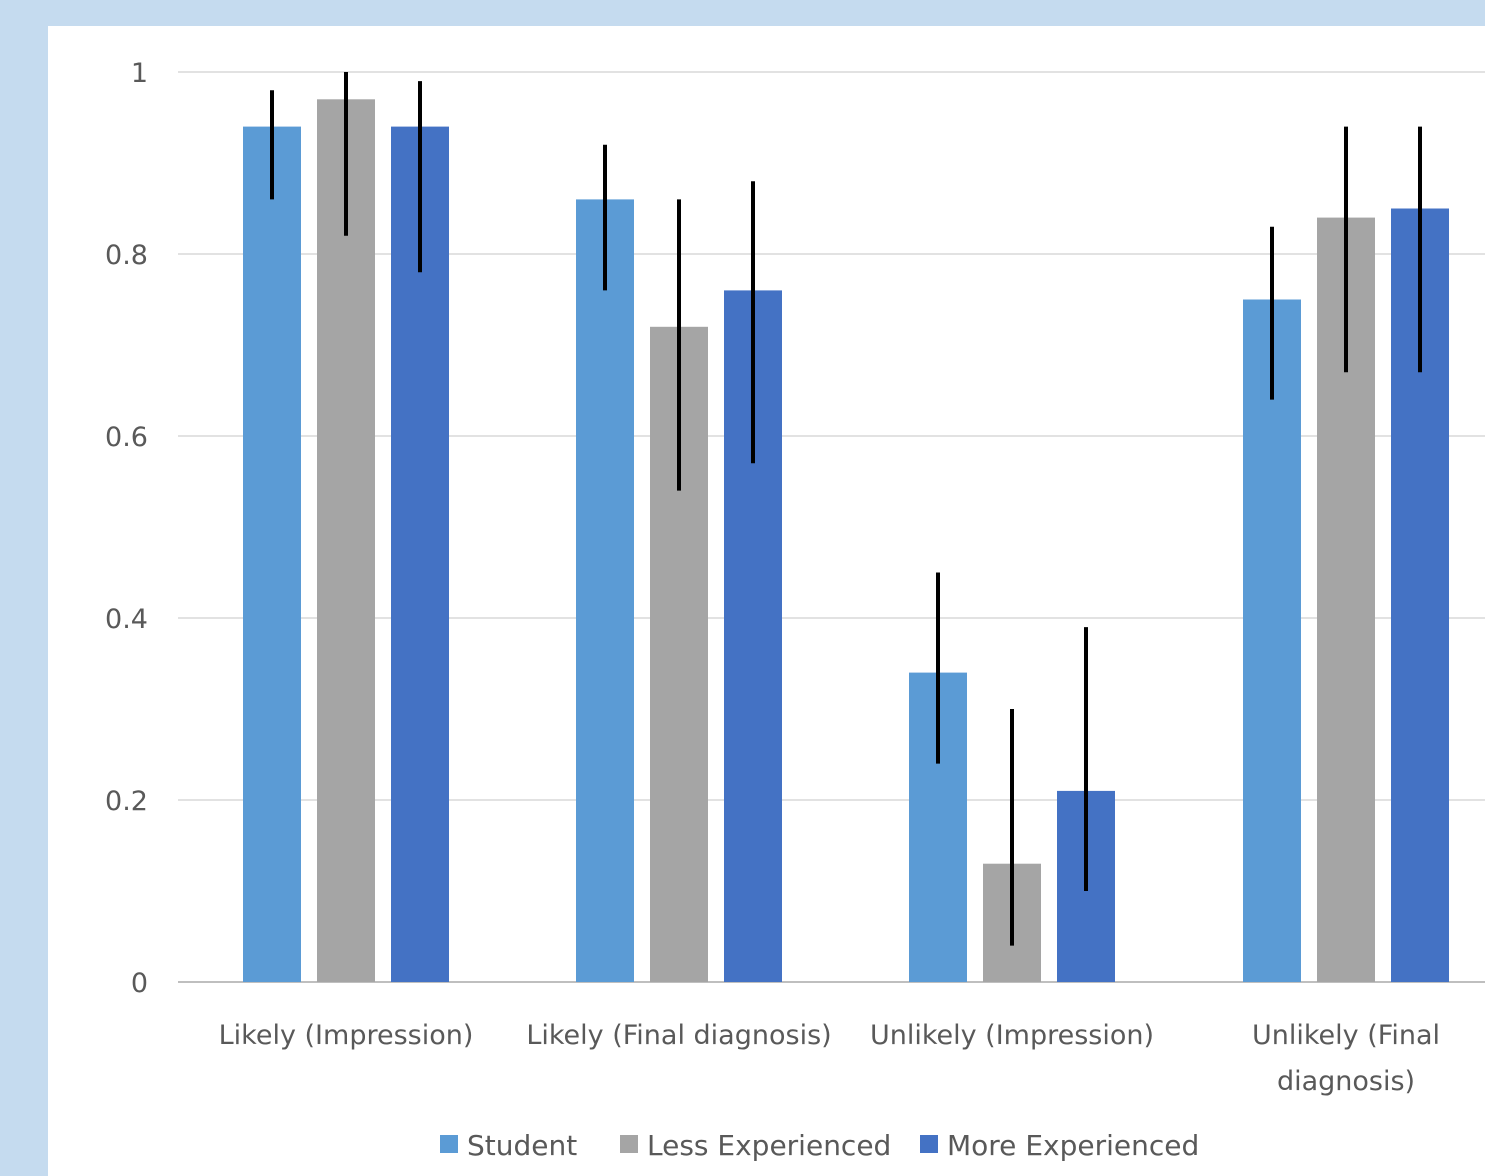 This screenshot has height=1176, width=1485. I want to click on legend-label-more-experienced: More Experienced, so click(1073, 1145).